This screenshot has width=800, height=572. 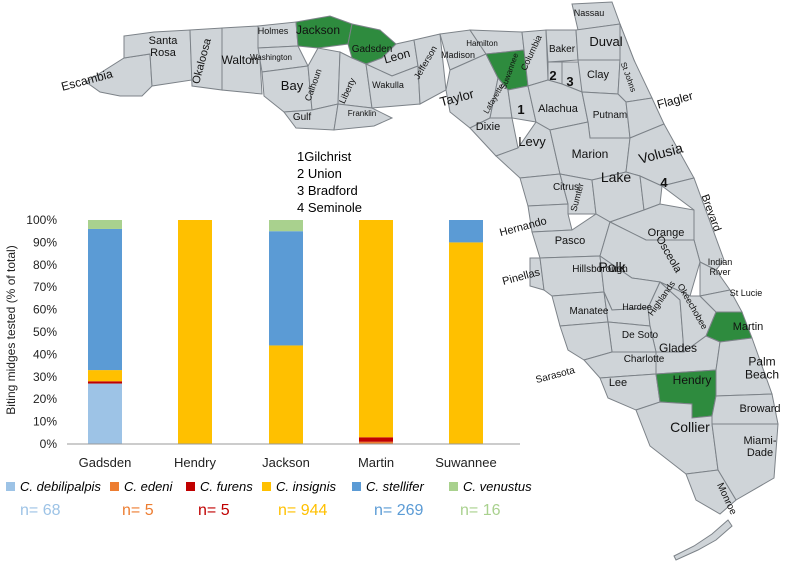 What do you see at coordinates (45, 354) in the screenshot?
I see `y-tick-label: 40%` at bounding box center [45, 354].